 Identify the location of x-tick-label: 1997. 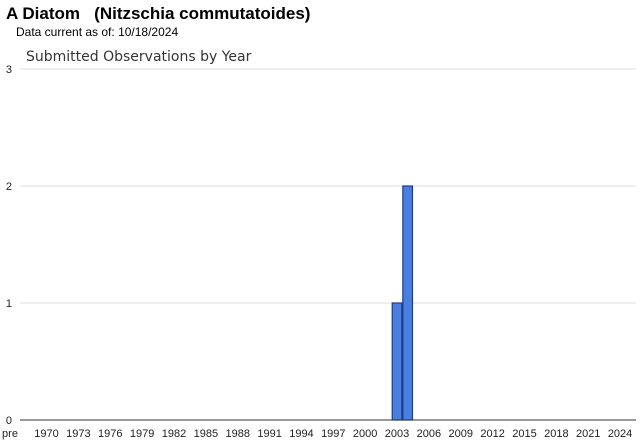
(333, 434).